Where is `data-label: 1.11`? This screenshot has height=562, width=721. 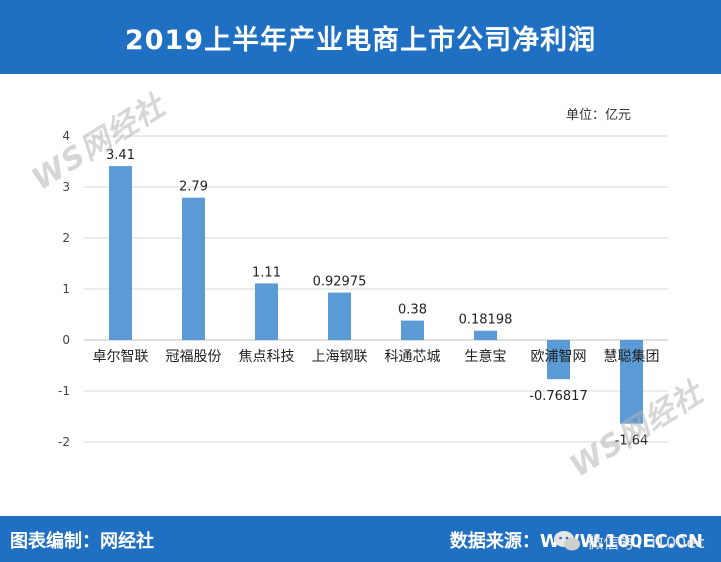
data-label: 1.11 is located at coordinates (266, 272).